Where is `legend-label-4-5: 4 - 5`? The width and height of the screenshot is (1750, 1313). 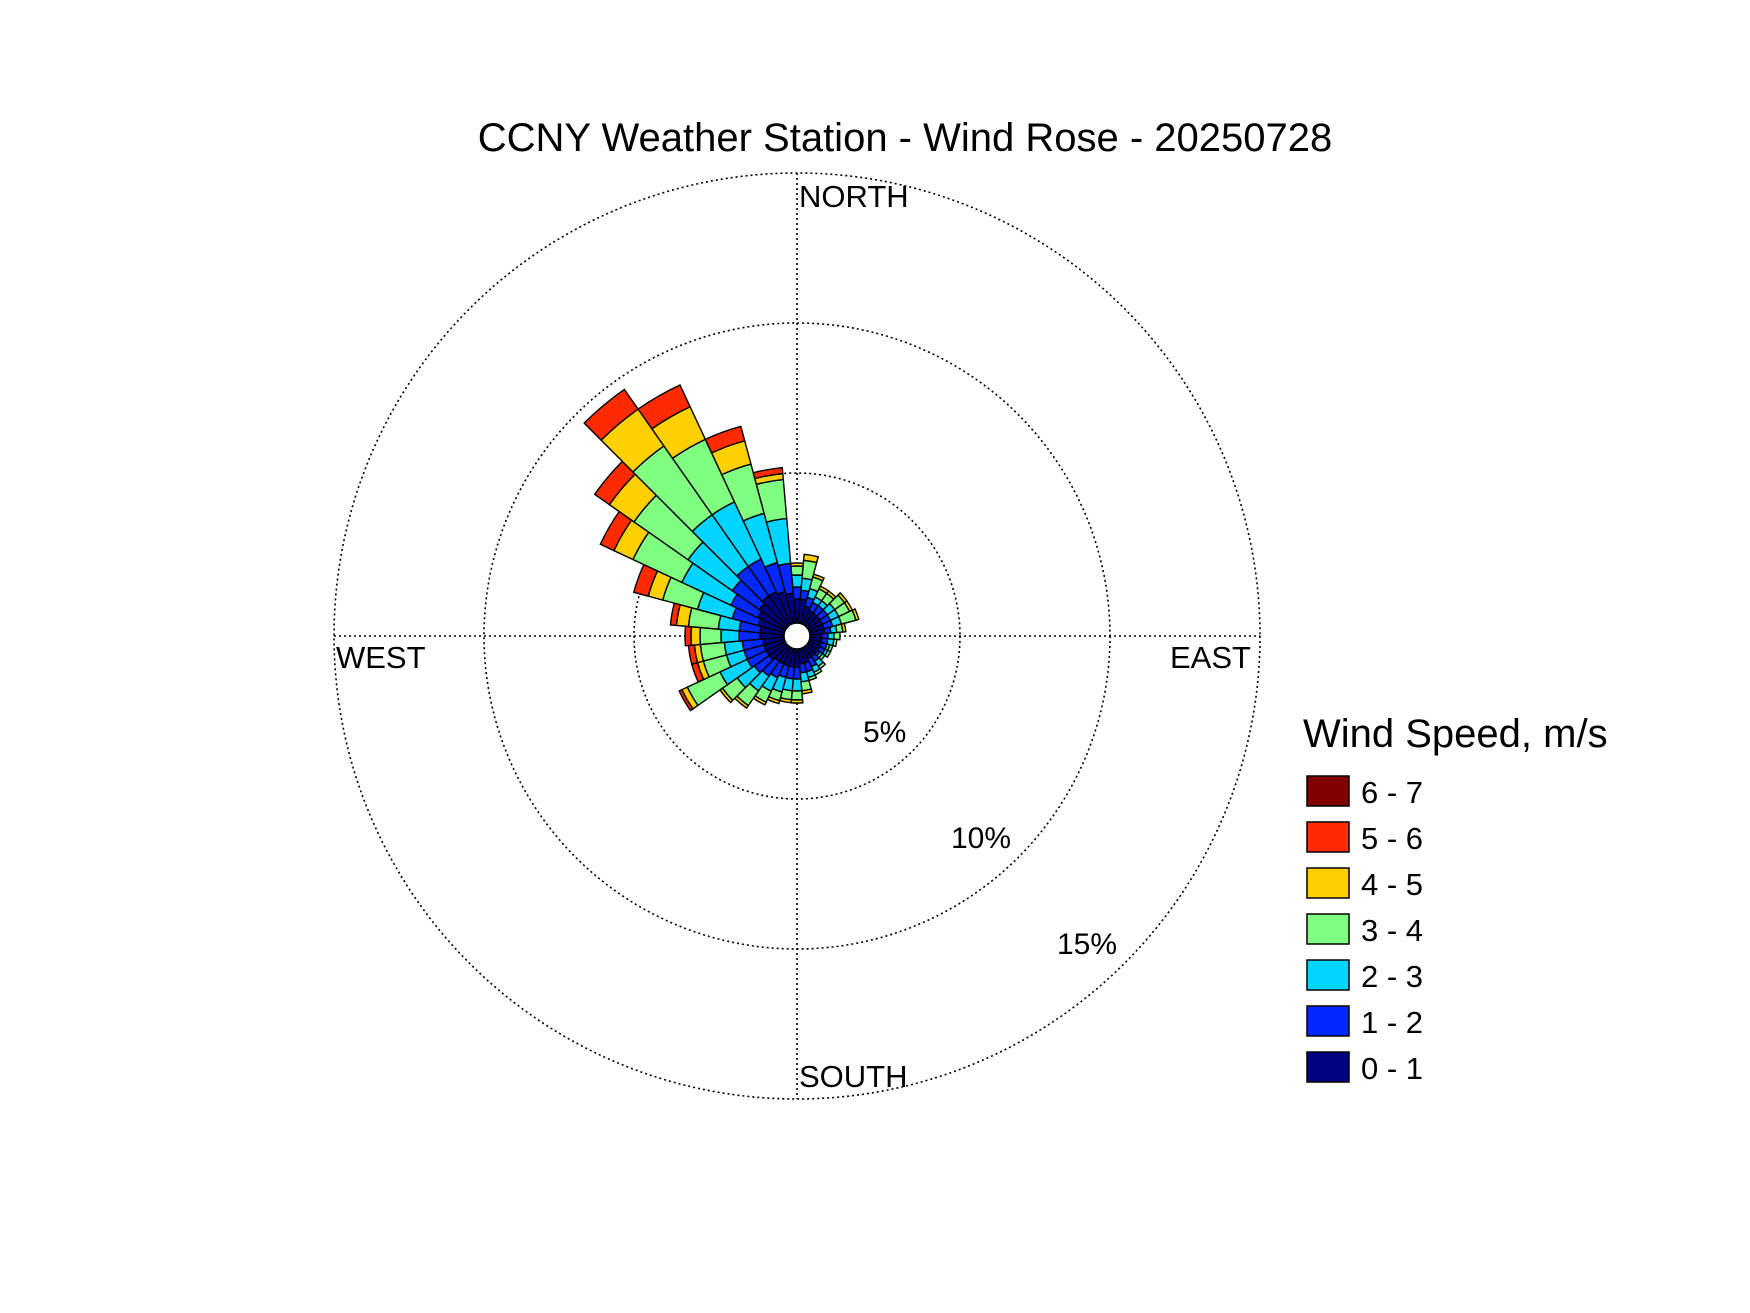
legend-label-4-5: 4 - 5 is located at coordinates (1392, 884).